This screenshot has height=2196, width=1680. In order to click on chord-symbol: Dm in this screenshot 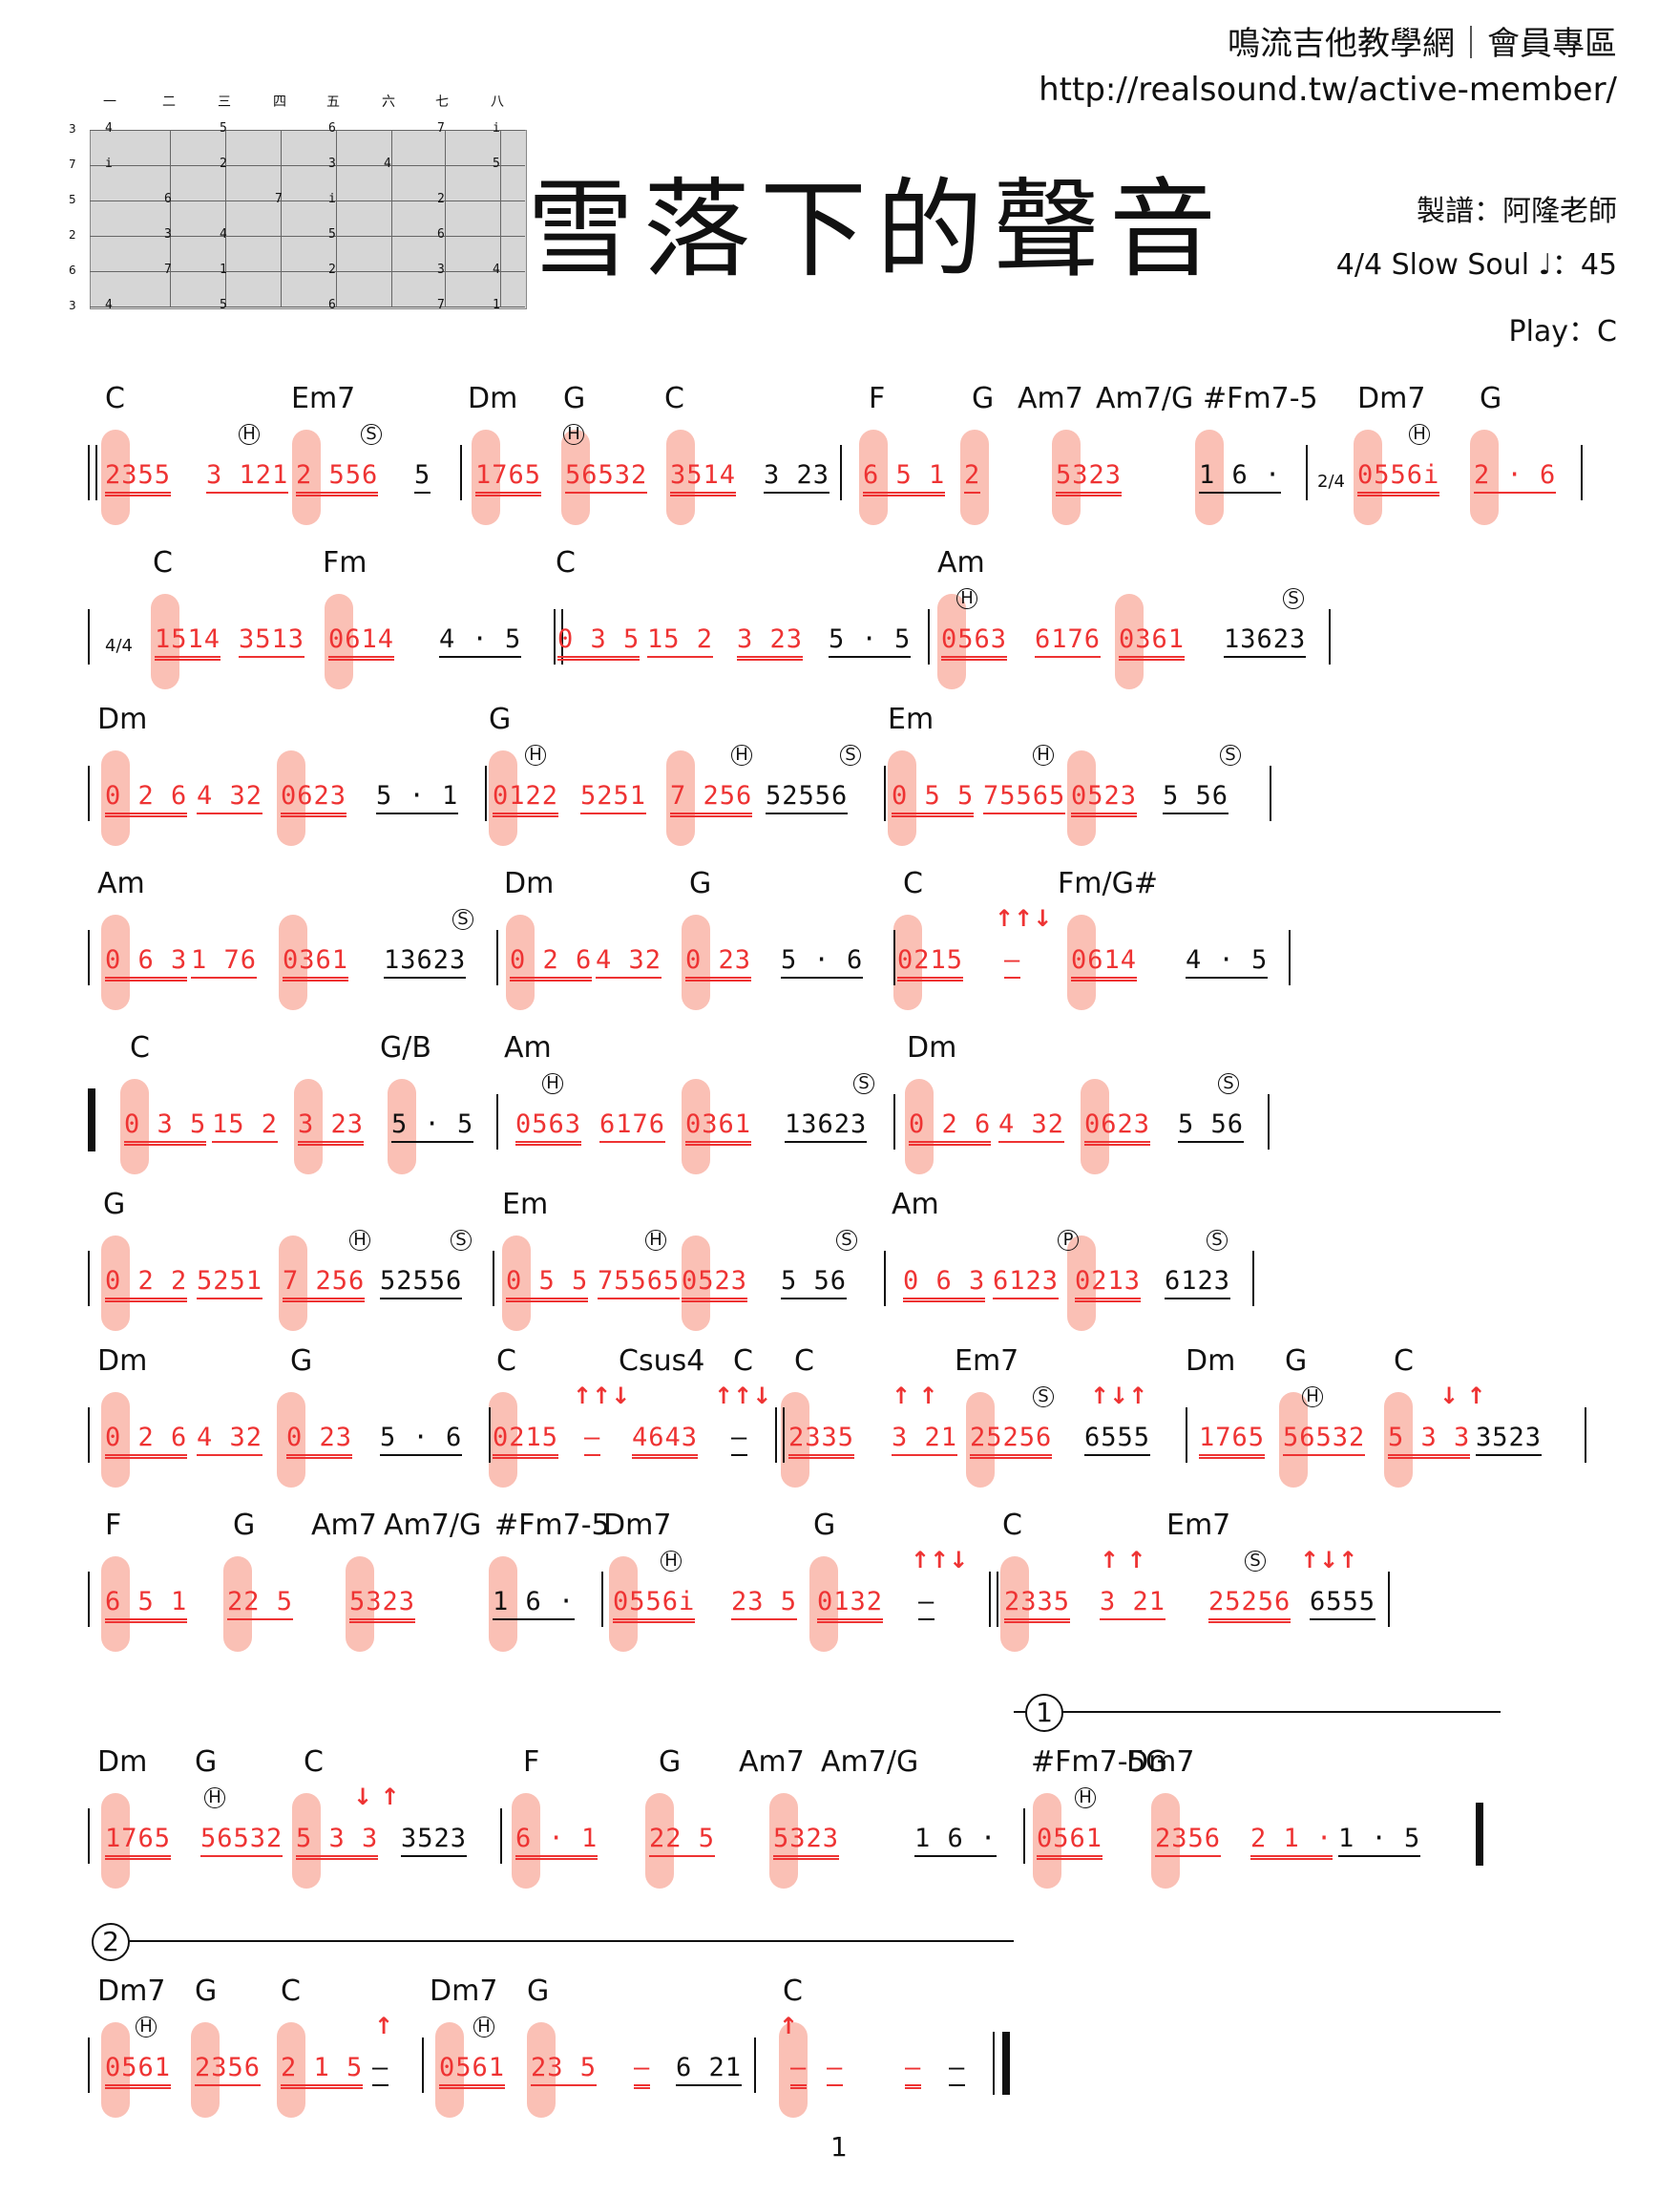, I will do `click(123, 1361)`.